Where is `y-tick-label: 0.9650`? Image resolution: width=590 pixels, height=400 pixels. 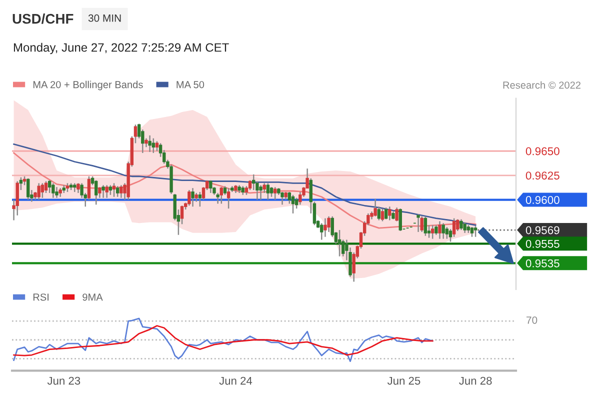
y-tick-label: 0.9650 is located at coordinates (543, 151).